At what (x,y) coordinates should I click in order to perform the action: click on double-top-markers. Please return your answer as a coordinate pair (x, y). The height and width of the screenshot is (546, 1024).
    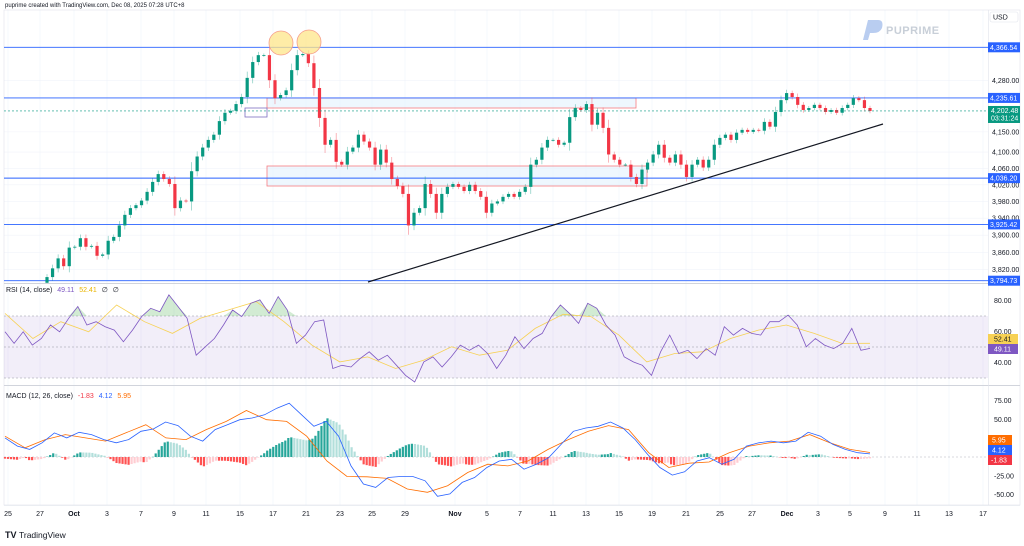
    Looking at the image, I should click on (295, 42).